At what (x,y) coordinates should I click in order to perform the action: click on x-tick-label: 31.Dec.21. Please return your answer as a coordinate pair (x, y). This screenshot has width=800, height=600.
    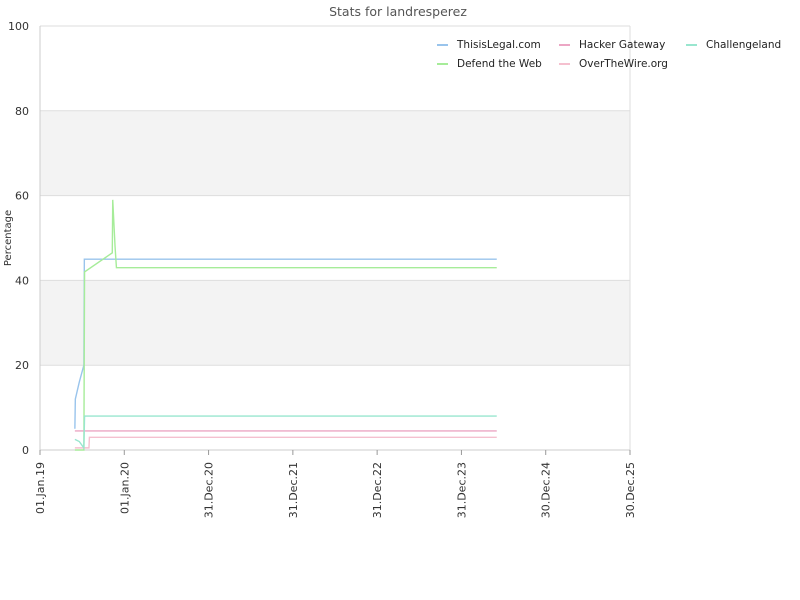
    Looking at the image, I should click on (293, 490).